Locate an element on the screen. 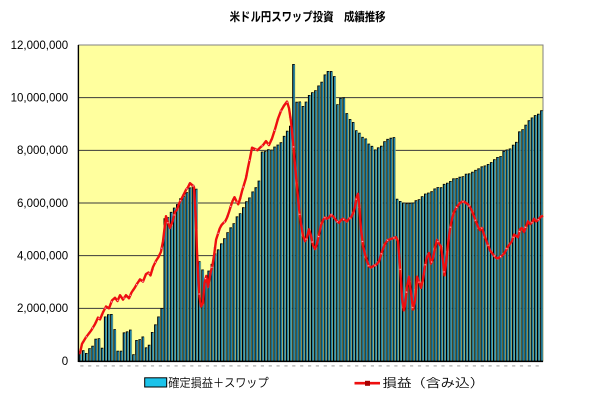 Image resolution: width=600 pixels, height=412 pixels. svg-text: 12,000,000 is located at coordinates (40, 46).